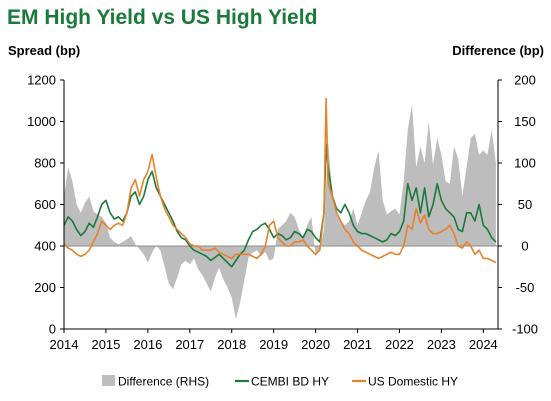 The height and width of the screenshot is (401, 551). I want to click on x-tick-label-2014: 2014, so click(64, 344).